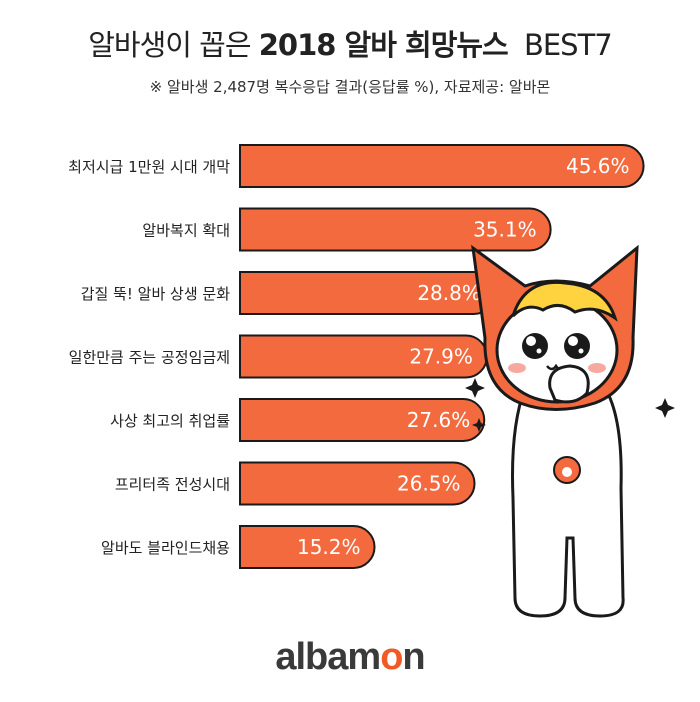 The height and width of the screenshot is (702, 700). I want to click on title-part3: BEST7, so click(568, 45).